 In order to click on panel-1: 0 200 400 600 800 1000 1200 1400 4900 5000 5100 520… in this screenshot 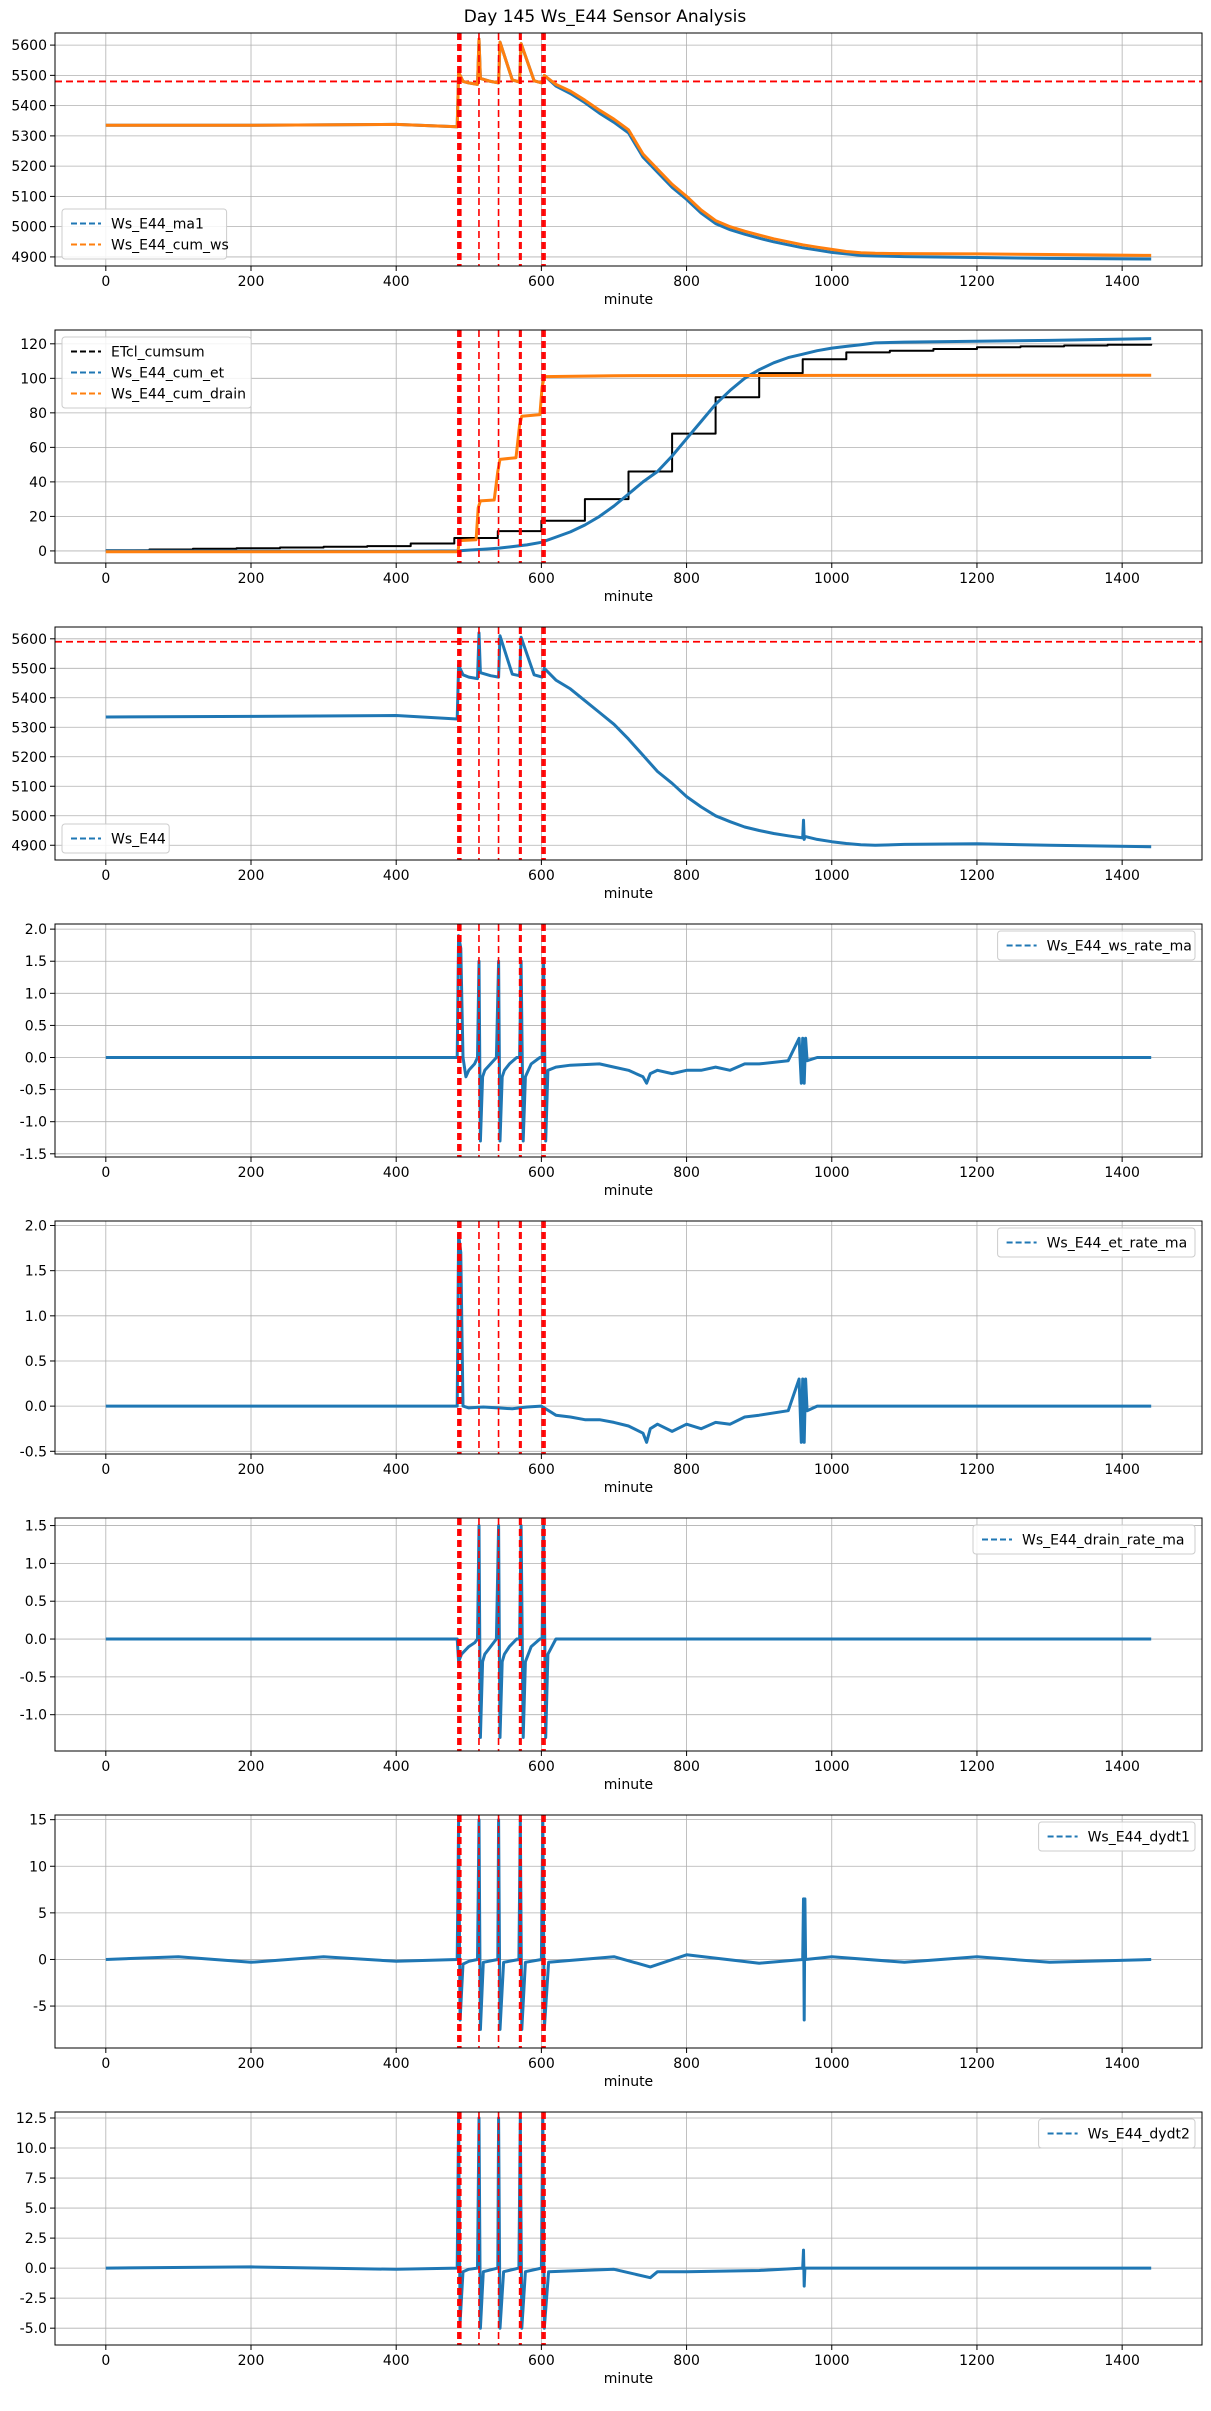, I will do `click(607, 170)`.